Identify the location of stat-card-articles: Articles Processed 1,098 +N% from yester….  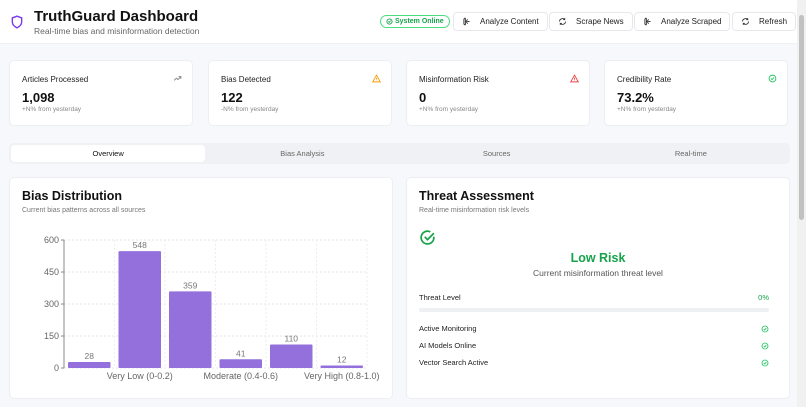
(101, 93).